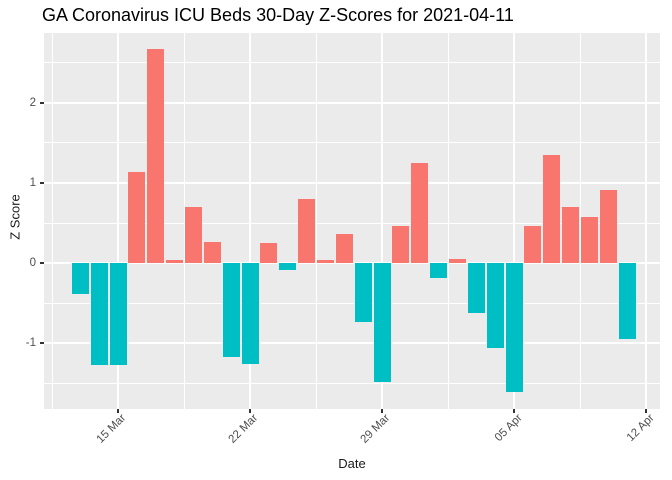 This screenshot has height=480, width=672. Describe the element at coordinates (32, 102) in the screenshot. I see `y-tick-label: 2` at that location.